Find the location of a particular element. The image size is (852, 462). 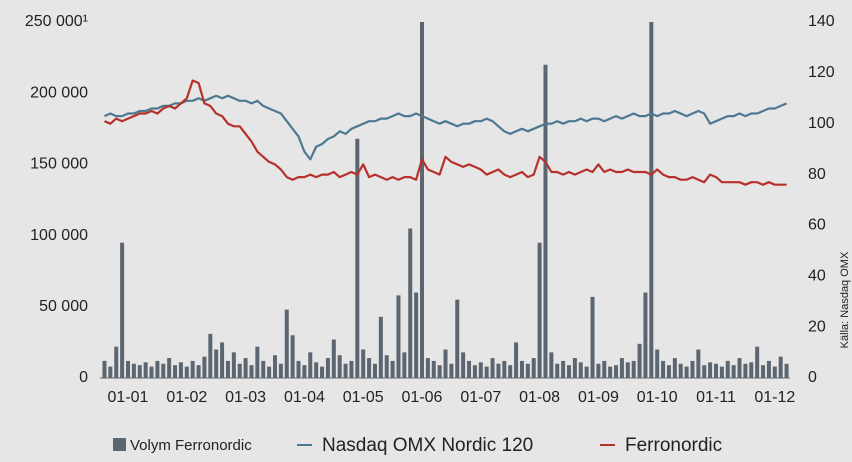

y2-tick-label: 80 is located at coordinates (817, 174).